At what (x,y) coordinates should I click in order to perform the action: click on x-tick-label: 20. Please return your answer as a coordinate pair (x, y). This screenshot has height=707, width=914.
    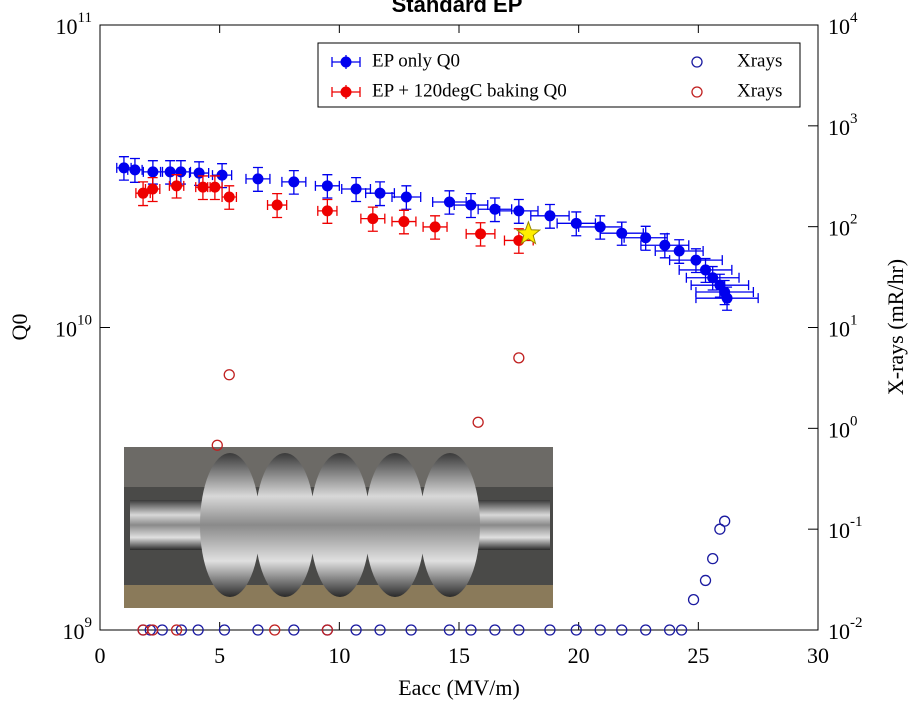
    Looking at the image, I should click on (579, 655).